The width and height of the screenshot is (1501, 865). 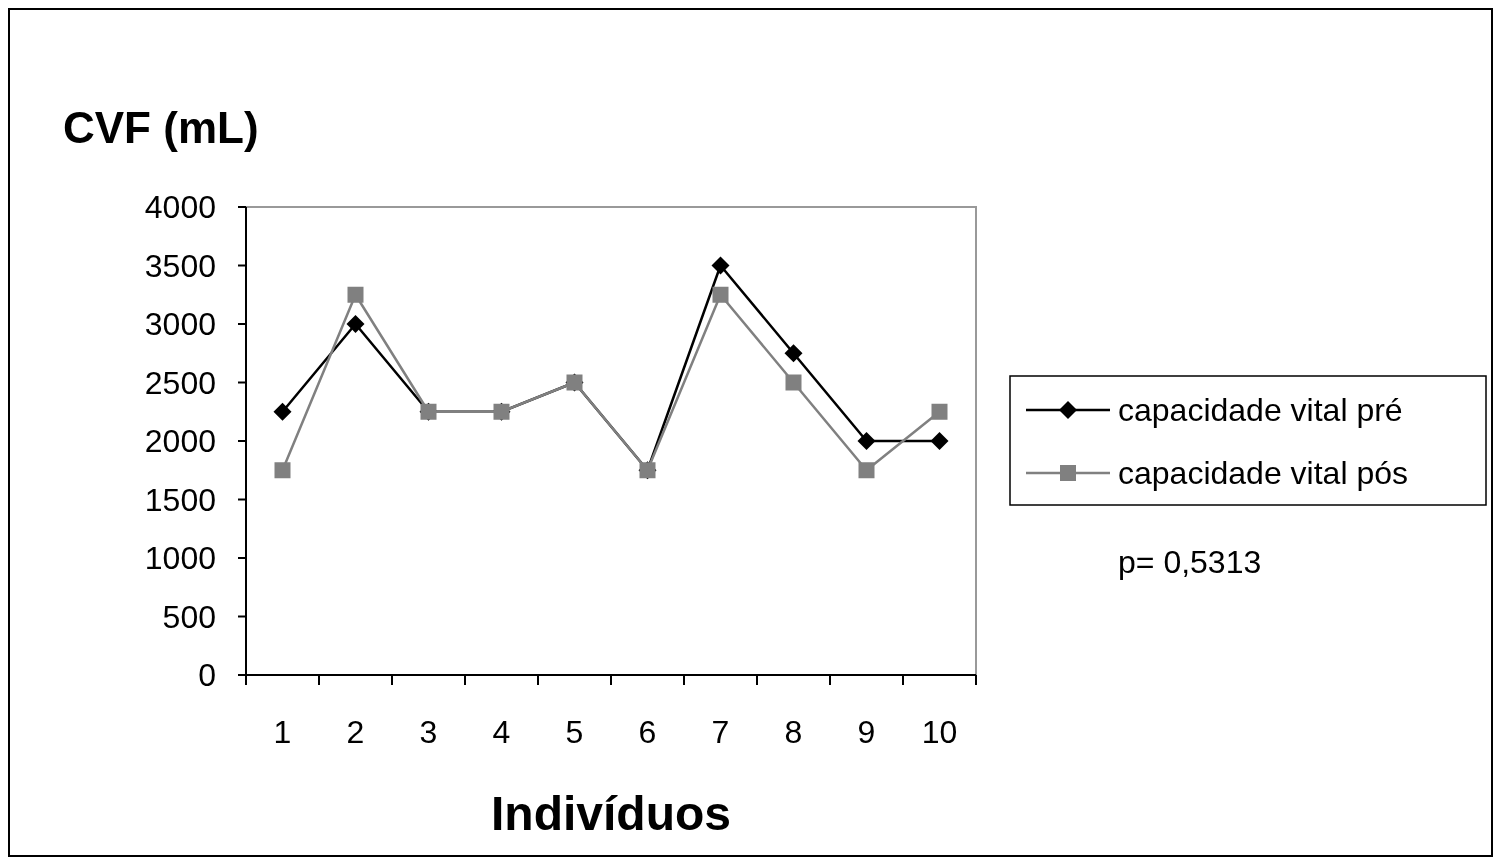 What do you see at coordinates (1190, 562) in the screenshot?
I see `text: p= 0,5313` at bounding box center [1190, 562].